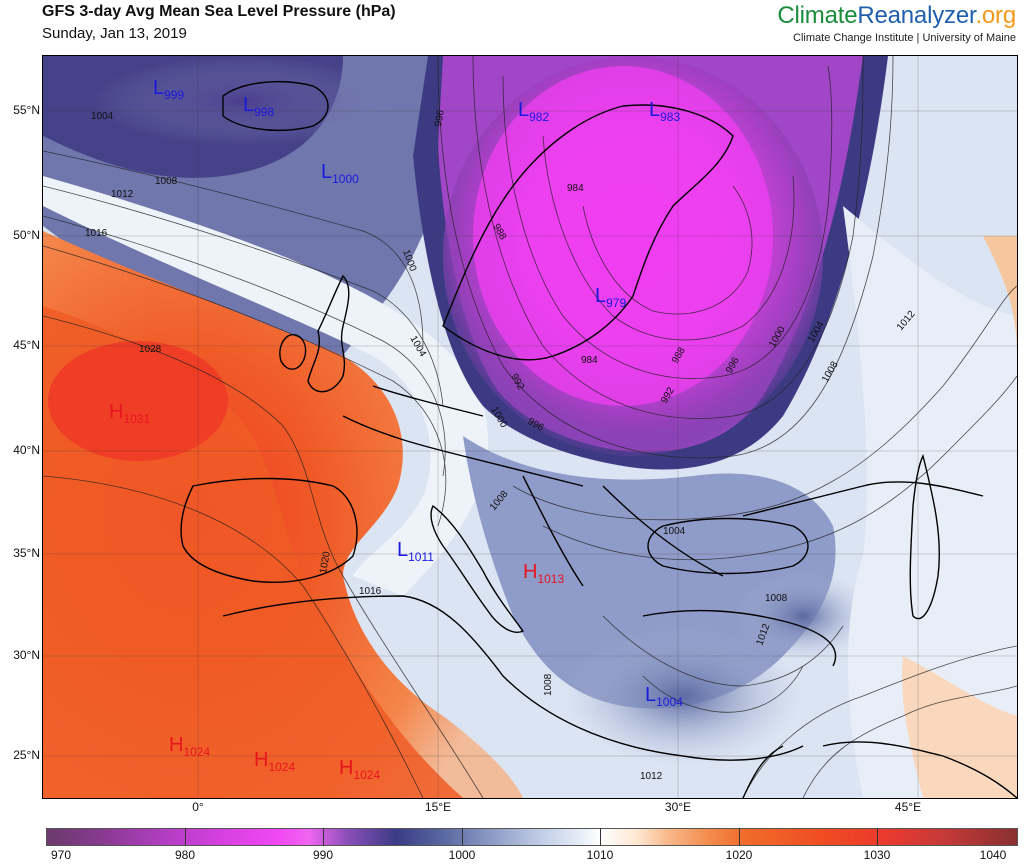 This screenshot has width=1024, height=866. What do you see at coordinates (995, 15) in the screenshot?
I see `brand-part3: .org` at bounding box center [995, 15].